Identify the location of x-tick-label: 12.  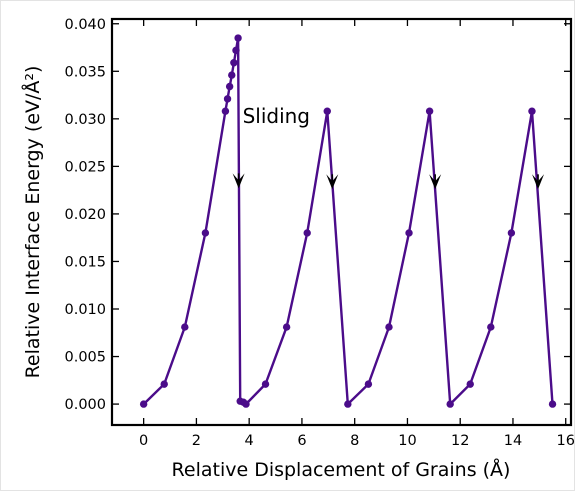
(460, 441).